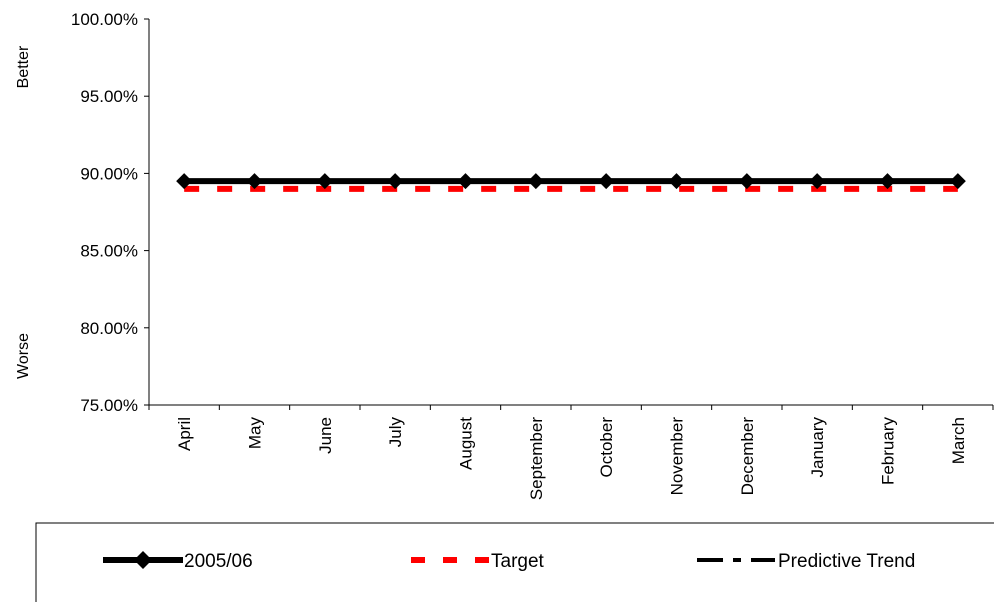 This screenshot has height=602, width=994. I want to click on legend-label-target: Target, so click(518, 561).